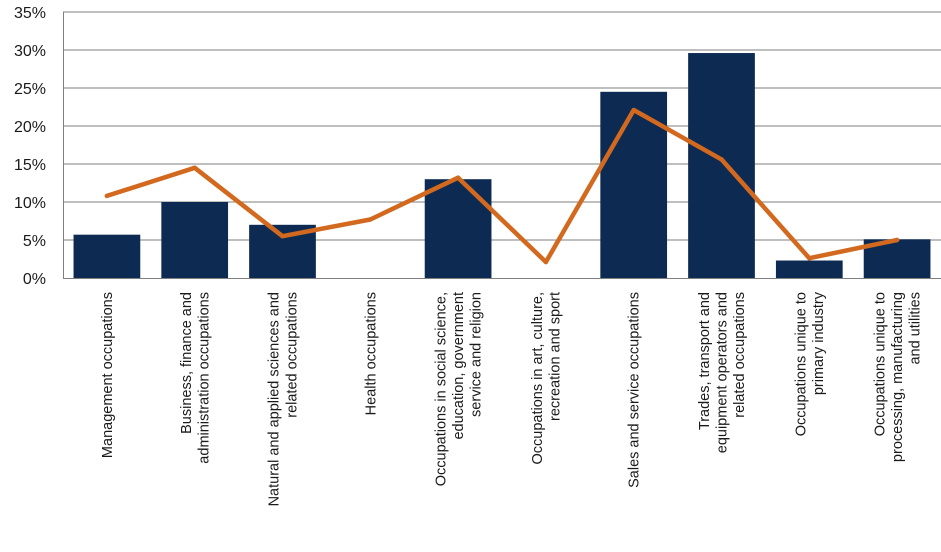  Describe the element at coordinates (635, 390) in the screenshot. I see `x-tick-label: Sales and service occupations` at that location.